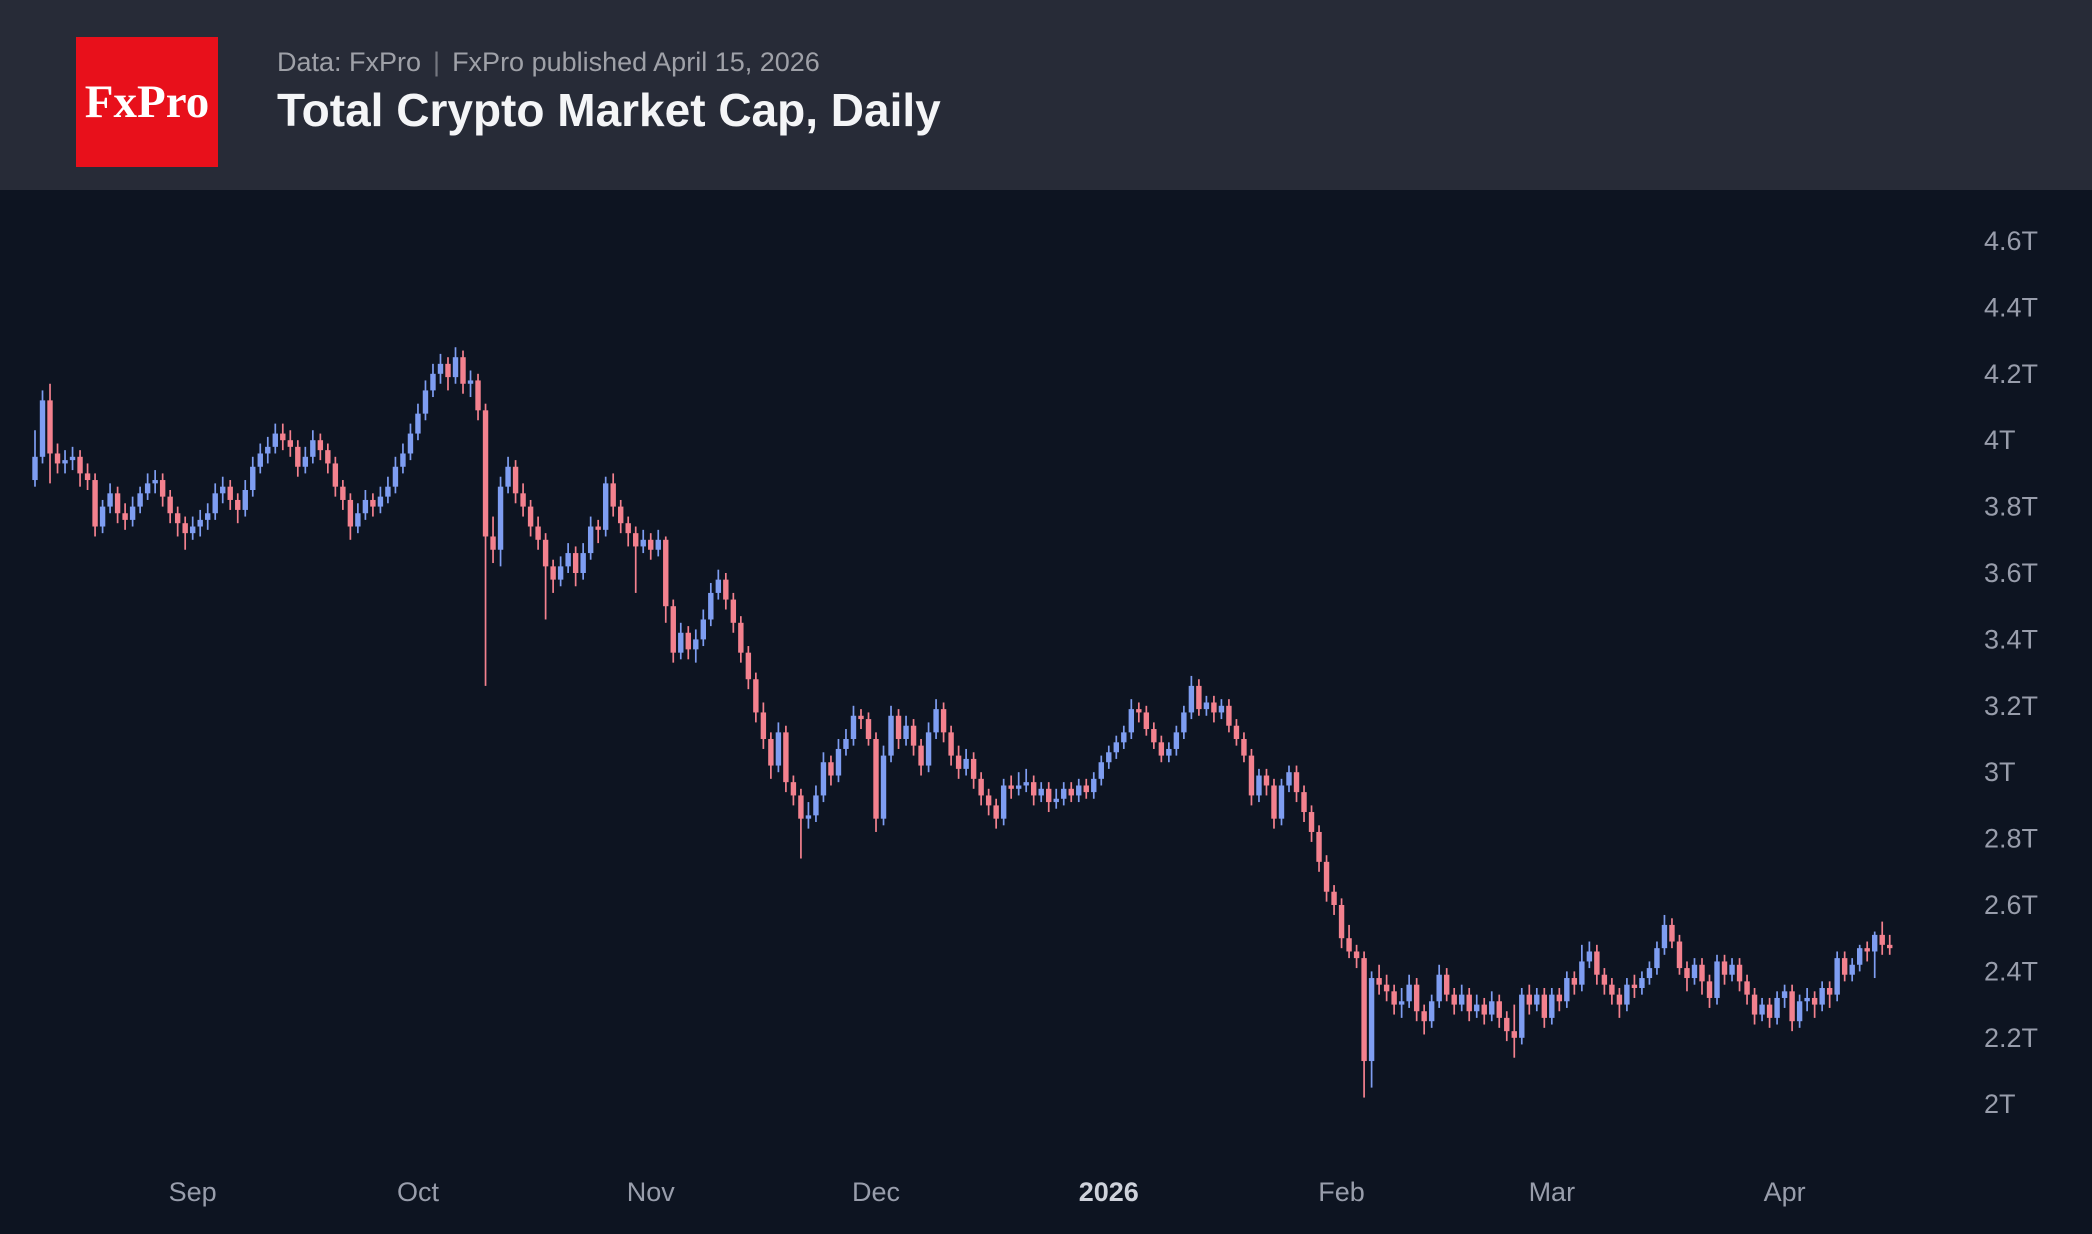 Image resolution: width=2092 pixels, height=1234 pixels. I want to click on y-tick-label: 3.2T, so click(2011, 706).